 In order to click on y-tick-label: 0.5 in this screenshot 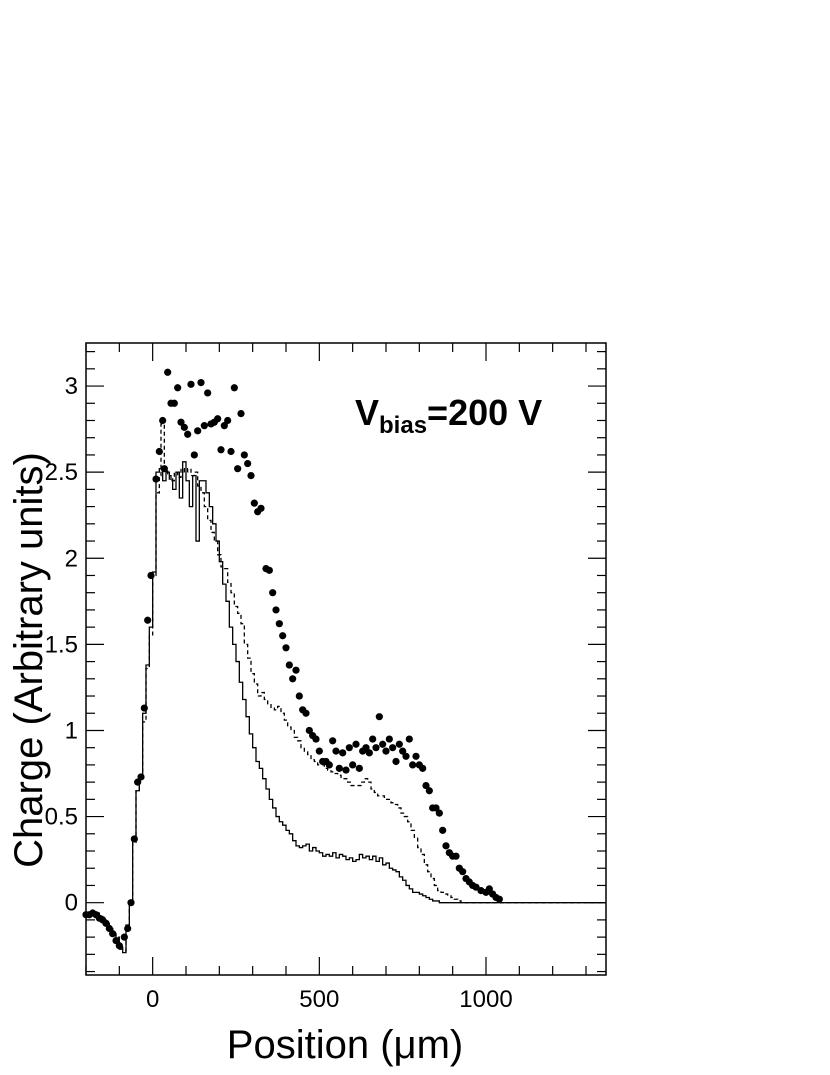, I will do `click(61, 817)`.